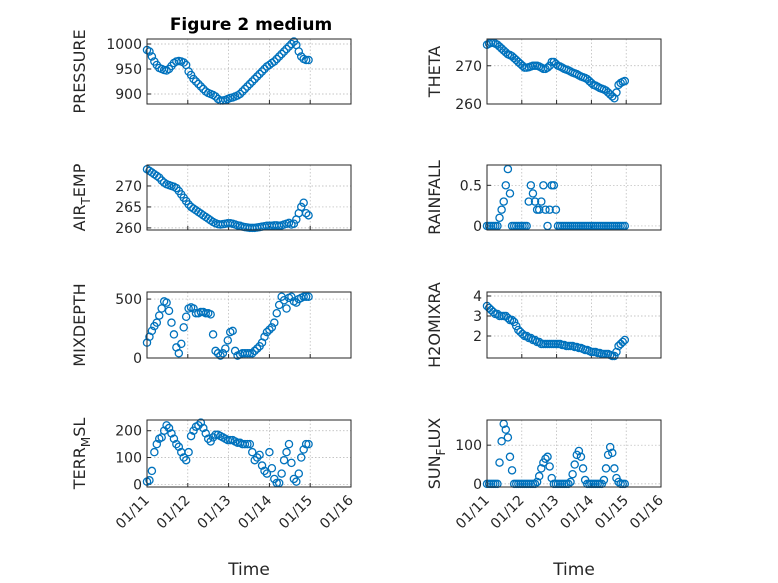 This screenshot has width=778, height=583. I want to click on y-axis-label: MIXDEPTH, so click(79, 324).